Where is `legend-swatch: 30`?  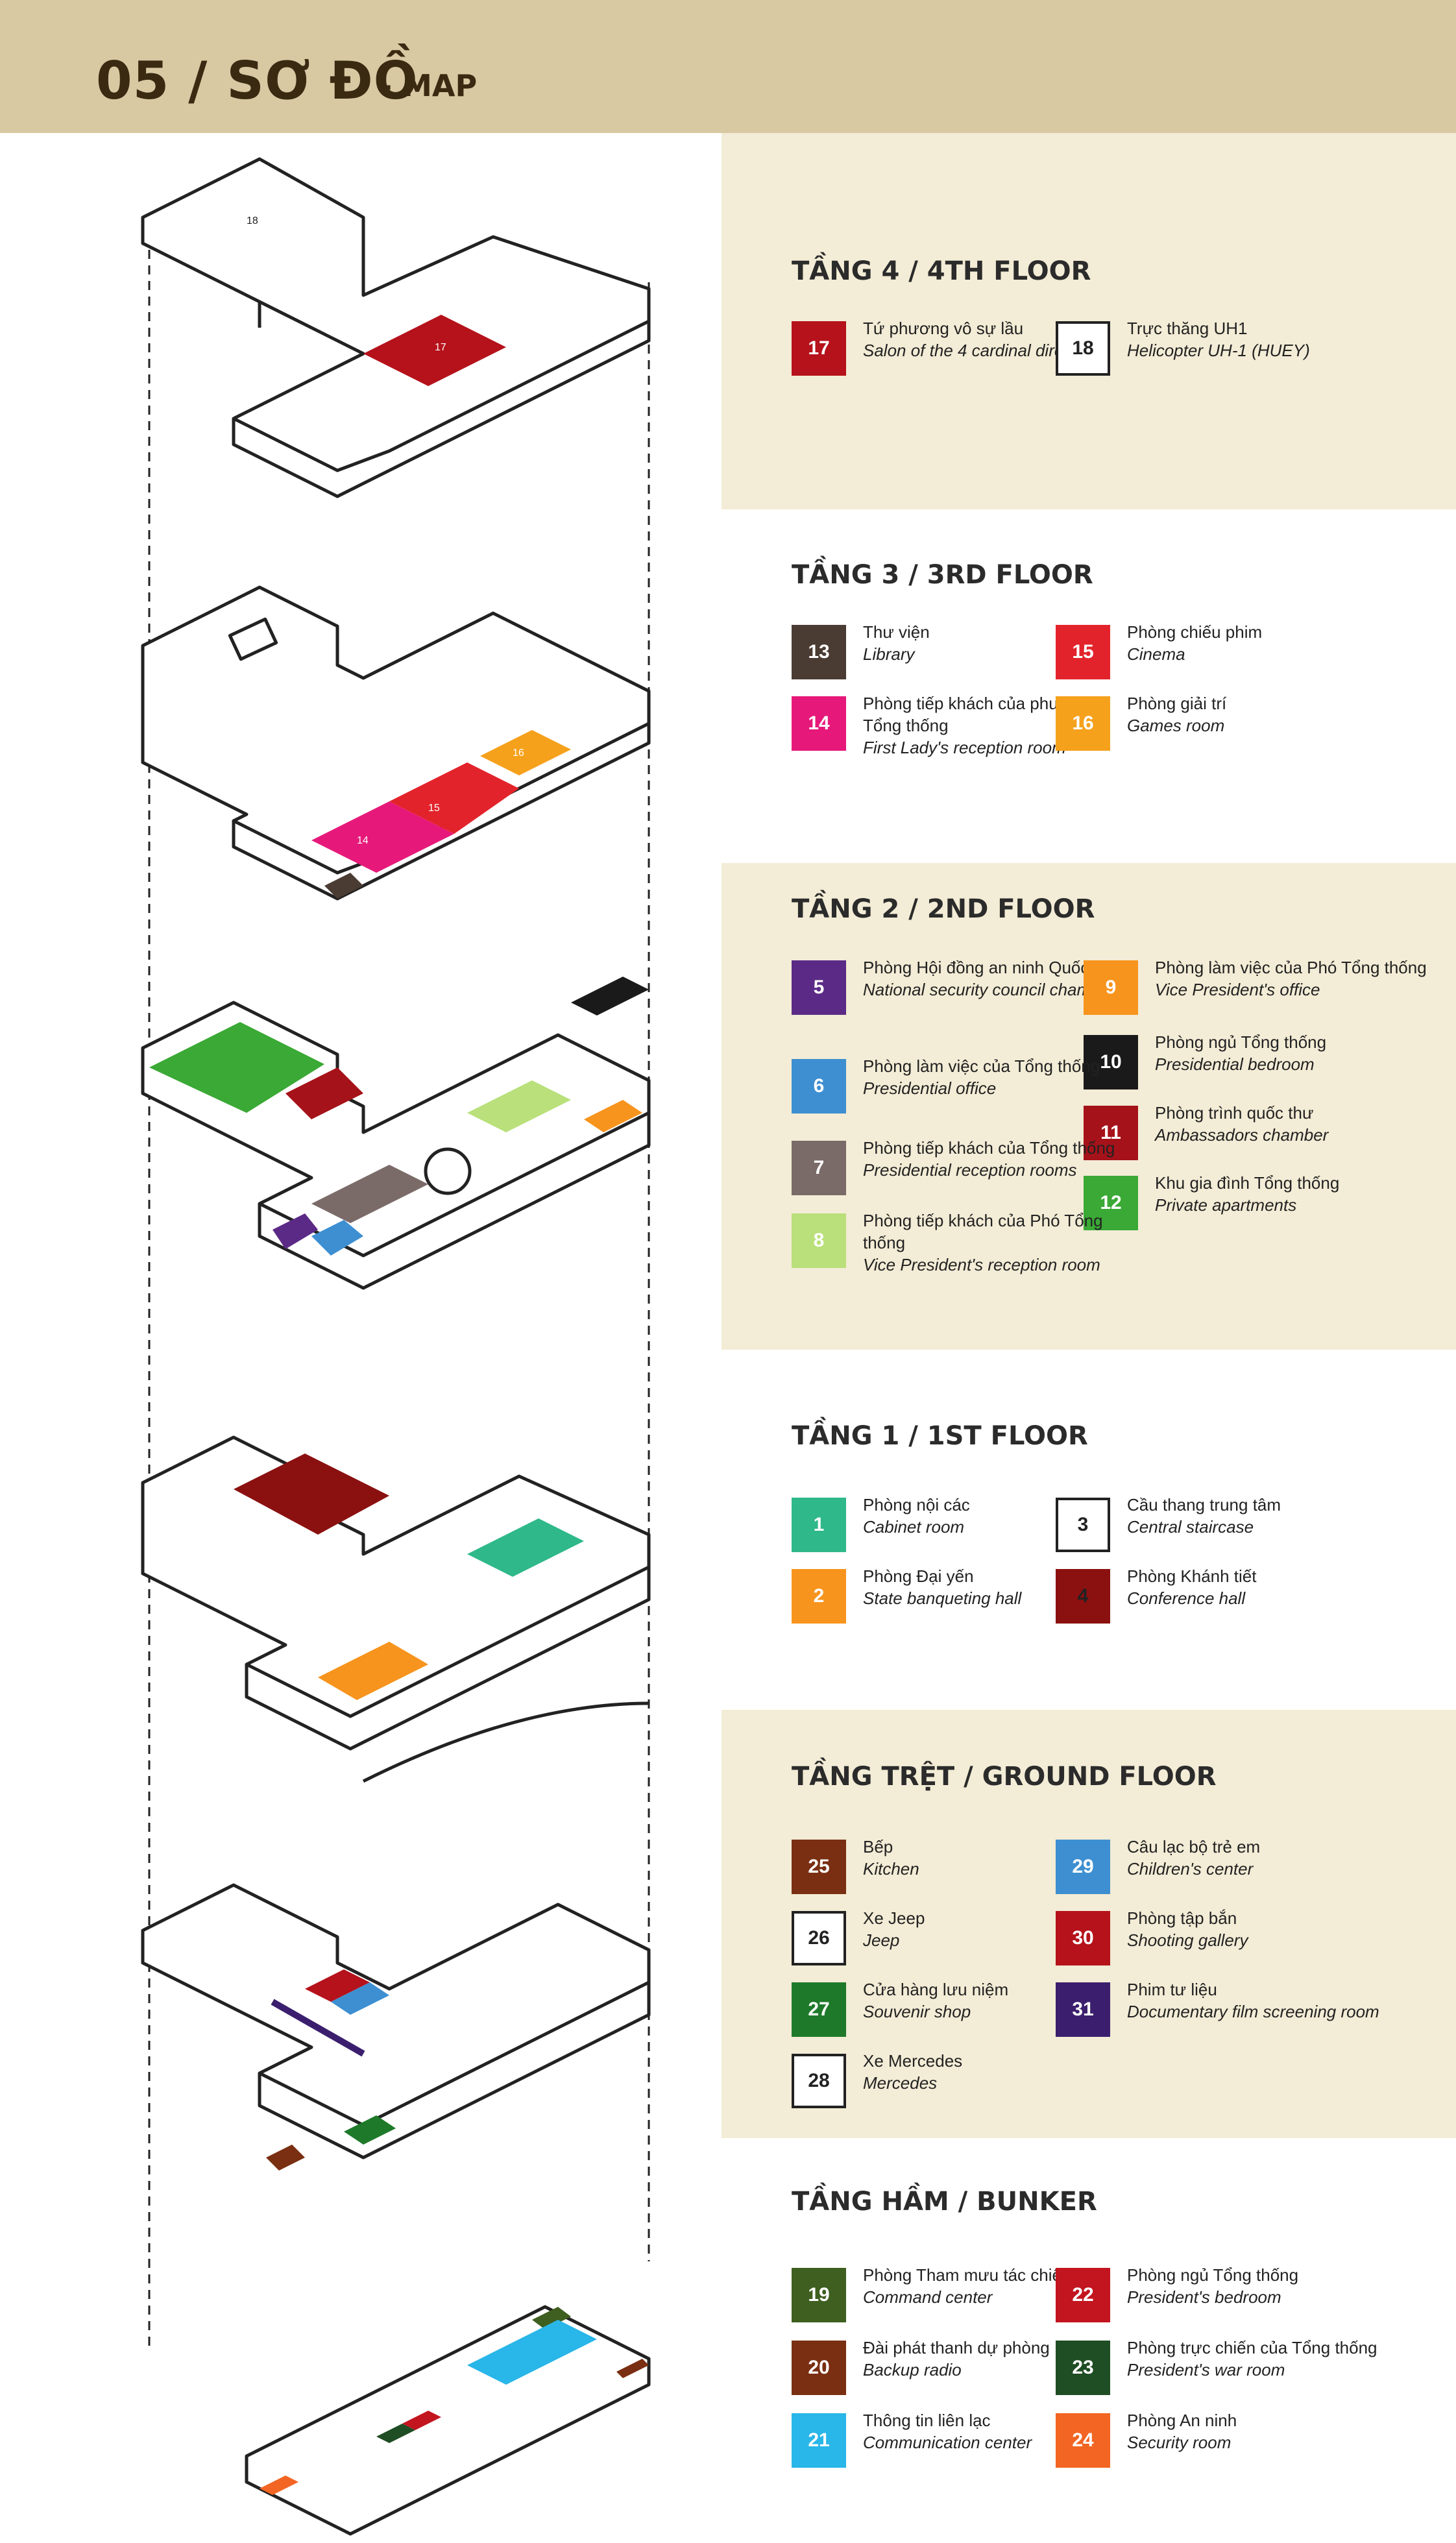
legend-swatch: 30 is located at coordinates (1083, 1938).